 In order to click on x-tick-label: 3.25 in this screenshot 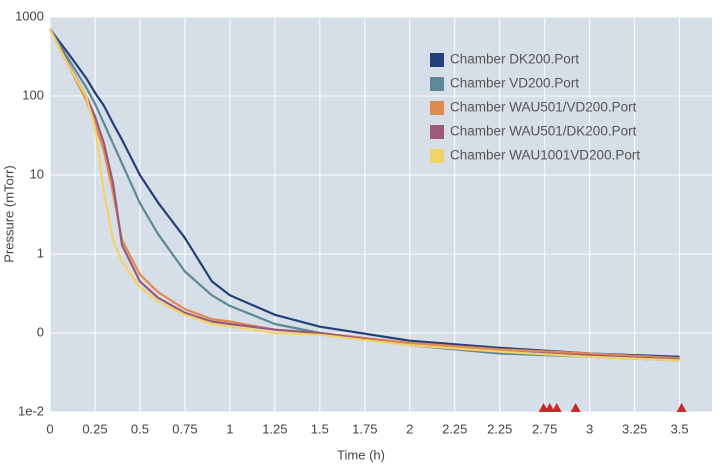, I will do `click(634, 428)`.